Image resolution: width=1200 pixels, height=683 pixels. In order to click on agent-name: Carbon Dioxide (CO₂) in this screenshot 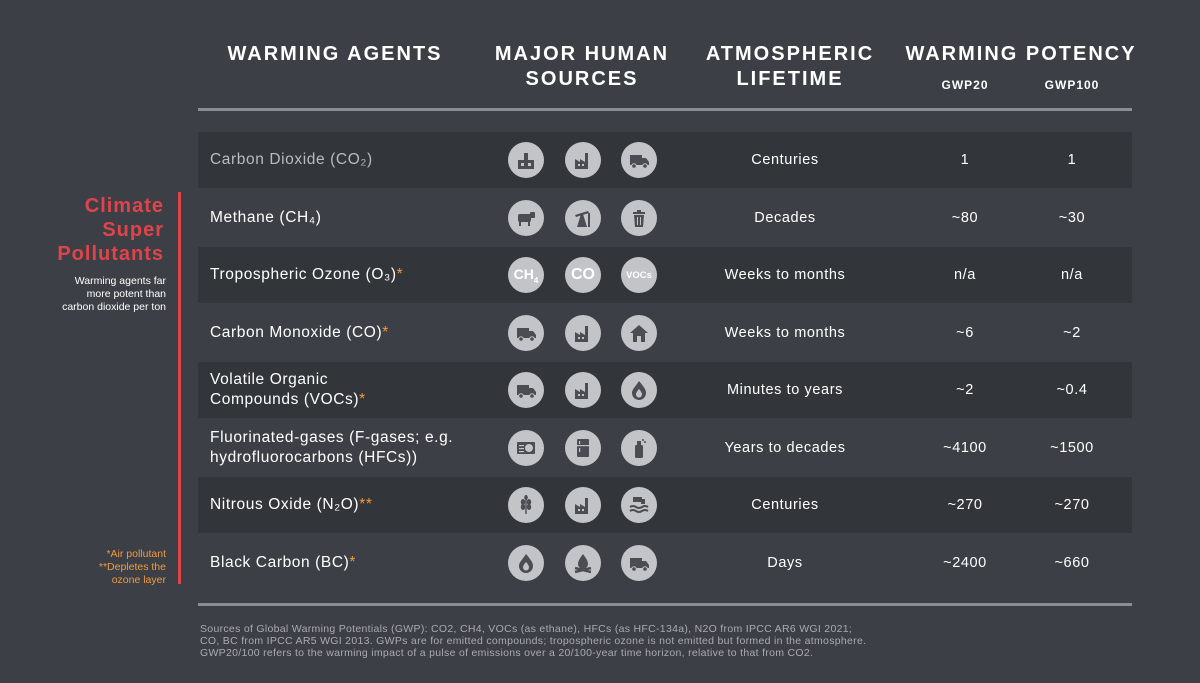, I will do `click(291, 160)`.